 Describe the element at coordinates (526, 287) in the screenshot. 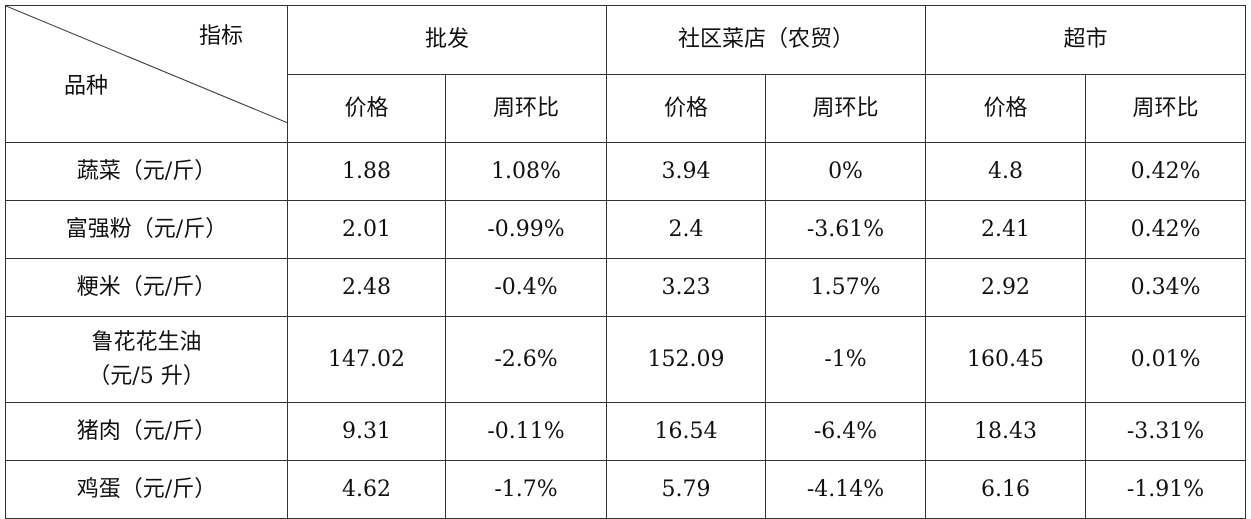

I see `cell: -0.4%` at that location.